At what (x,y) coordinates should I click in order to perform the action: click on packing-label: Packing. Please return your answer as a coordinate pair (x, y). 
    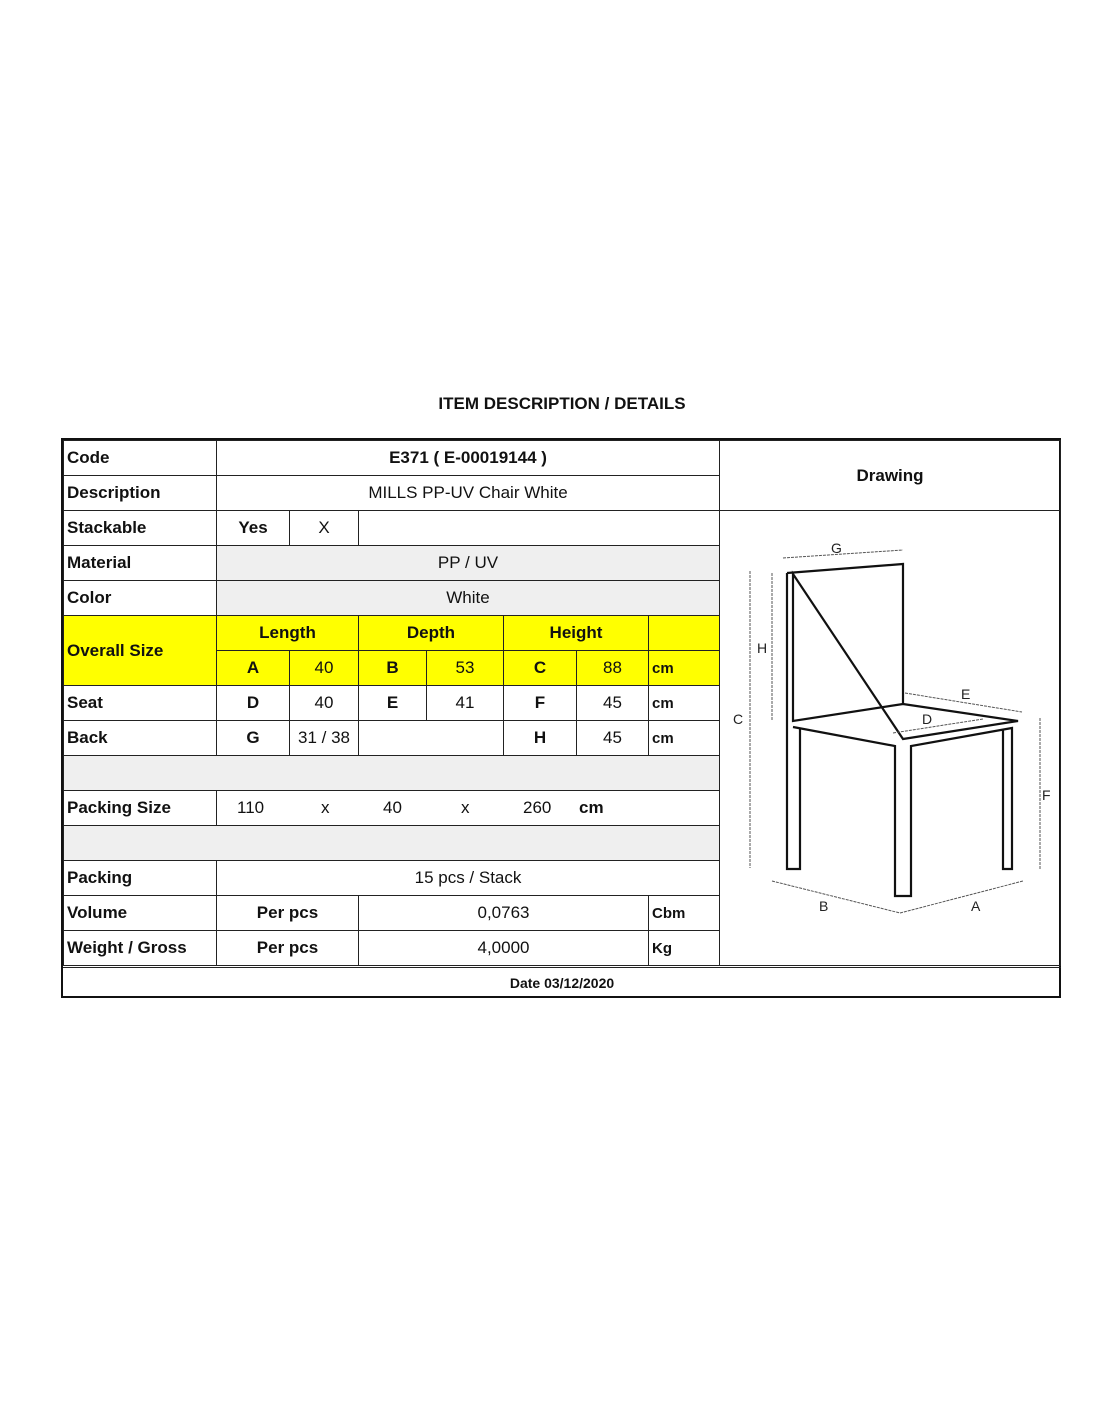
    Looking at the image, I should click on (140, 878).